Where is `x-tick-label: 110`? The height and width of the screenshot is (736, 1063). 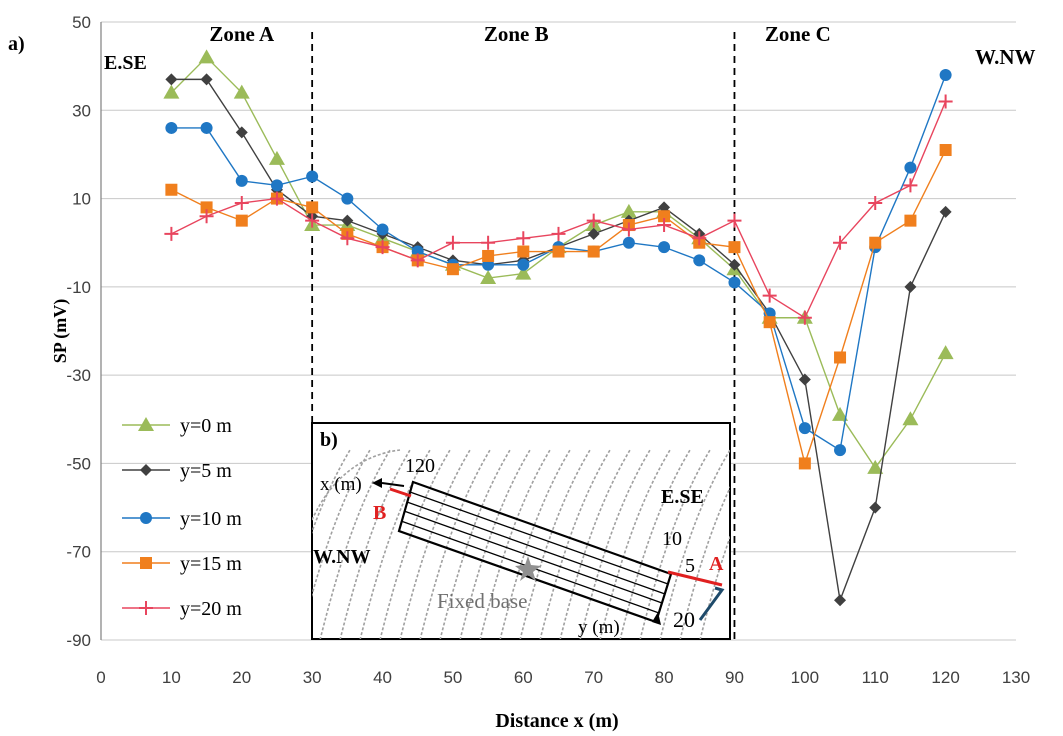
x-tick-label: 110 is located at coordinates (875, 677).